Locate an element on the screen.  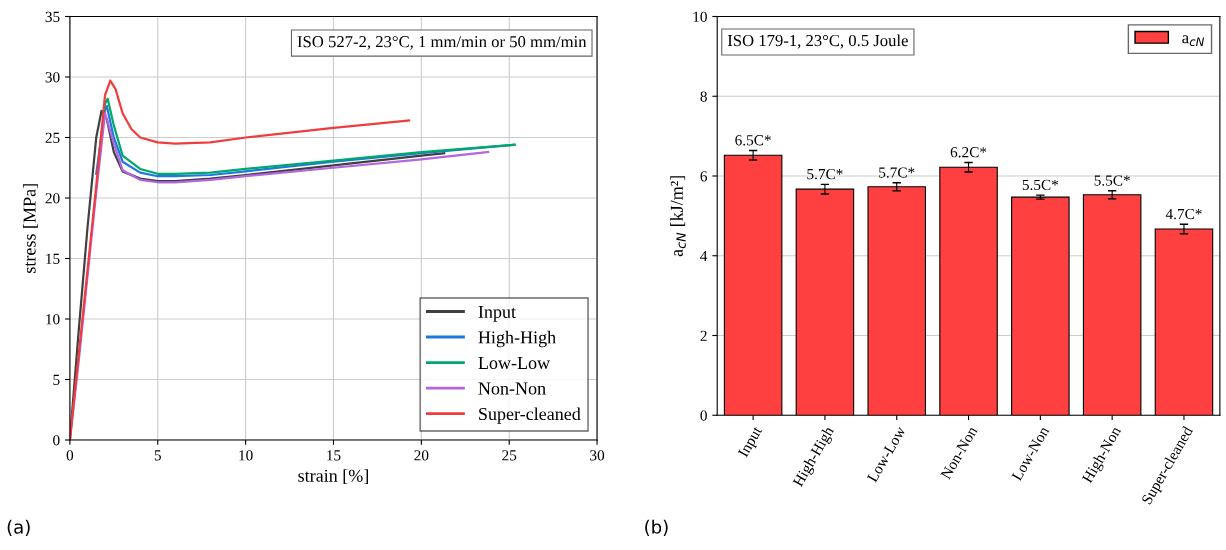
legend-label: Low-Low is located at coordinates (514, 363).